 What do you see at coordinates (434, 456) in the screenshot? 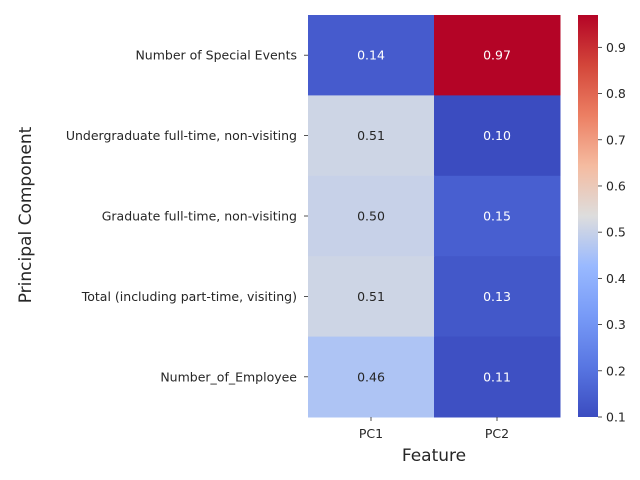
I see `x-axis-title: Feature` at bounding box center [434, 456].